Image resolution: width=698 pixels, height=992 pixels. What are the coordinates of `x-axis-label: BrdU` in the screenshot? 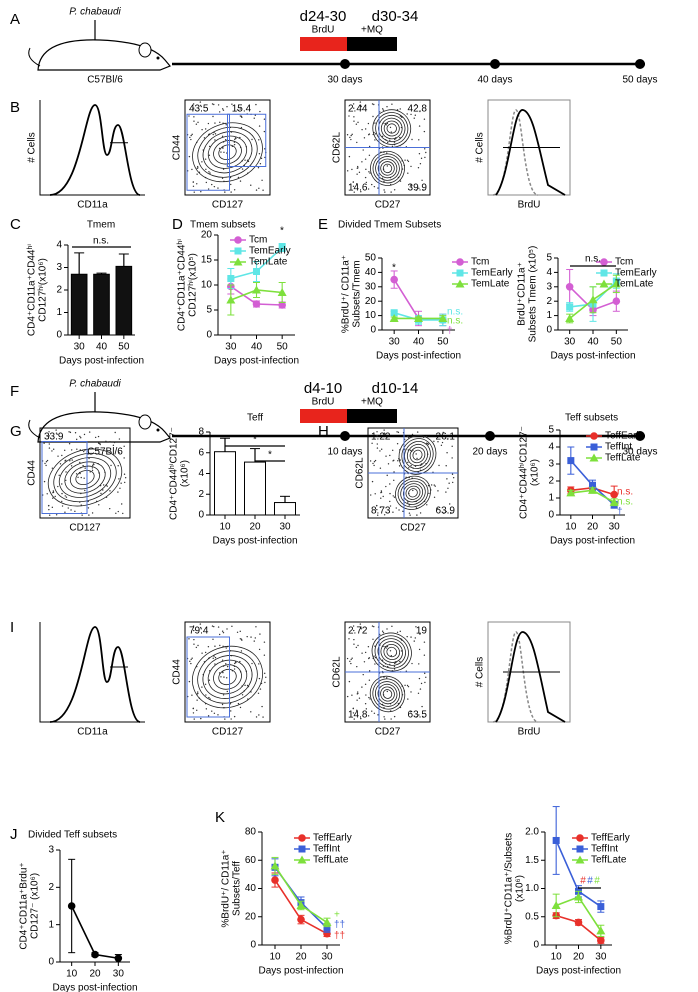 It's located at (529, 205).